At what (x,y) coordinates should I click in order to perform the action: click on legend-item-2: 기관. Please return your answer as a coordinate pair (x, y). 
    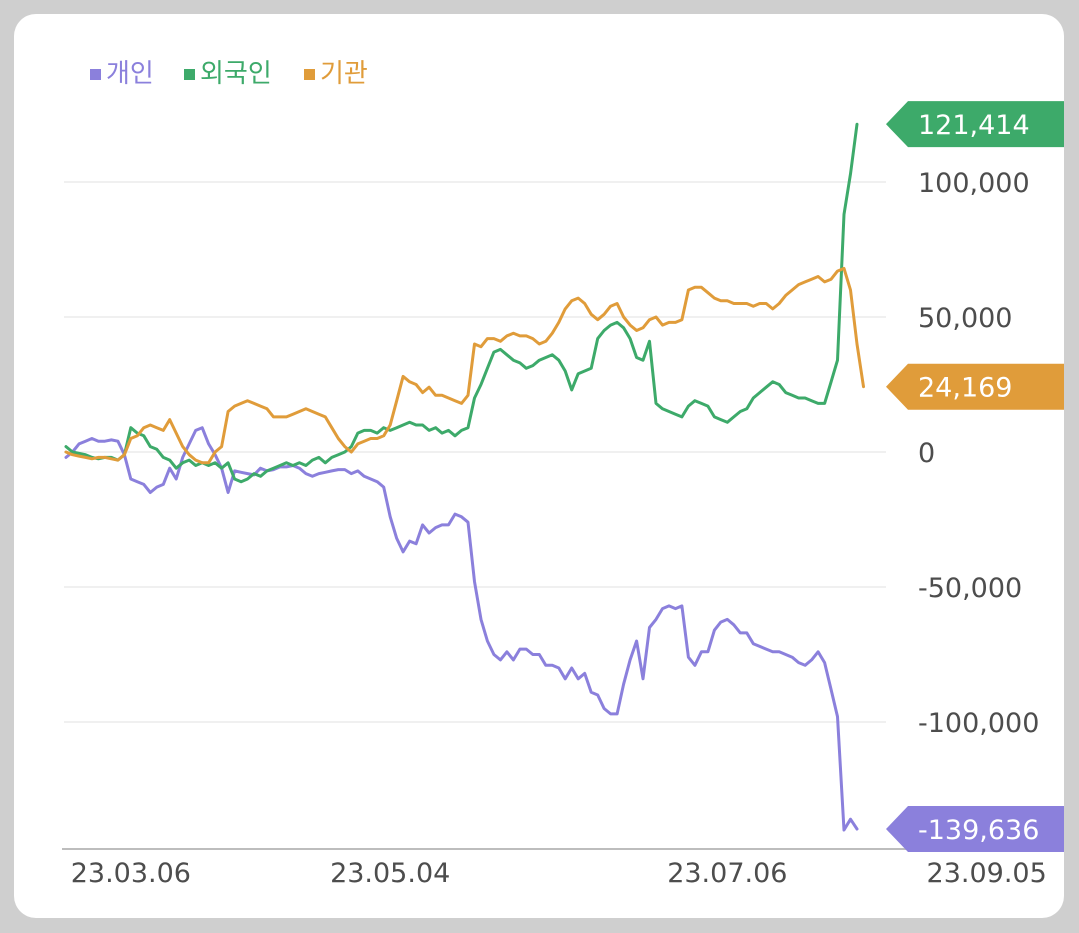
    Looking at the image, I should click on (336, 74).